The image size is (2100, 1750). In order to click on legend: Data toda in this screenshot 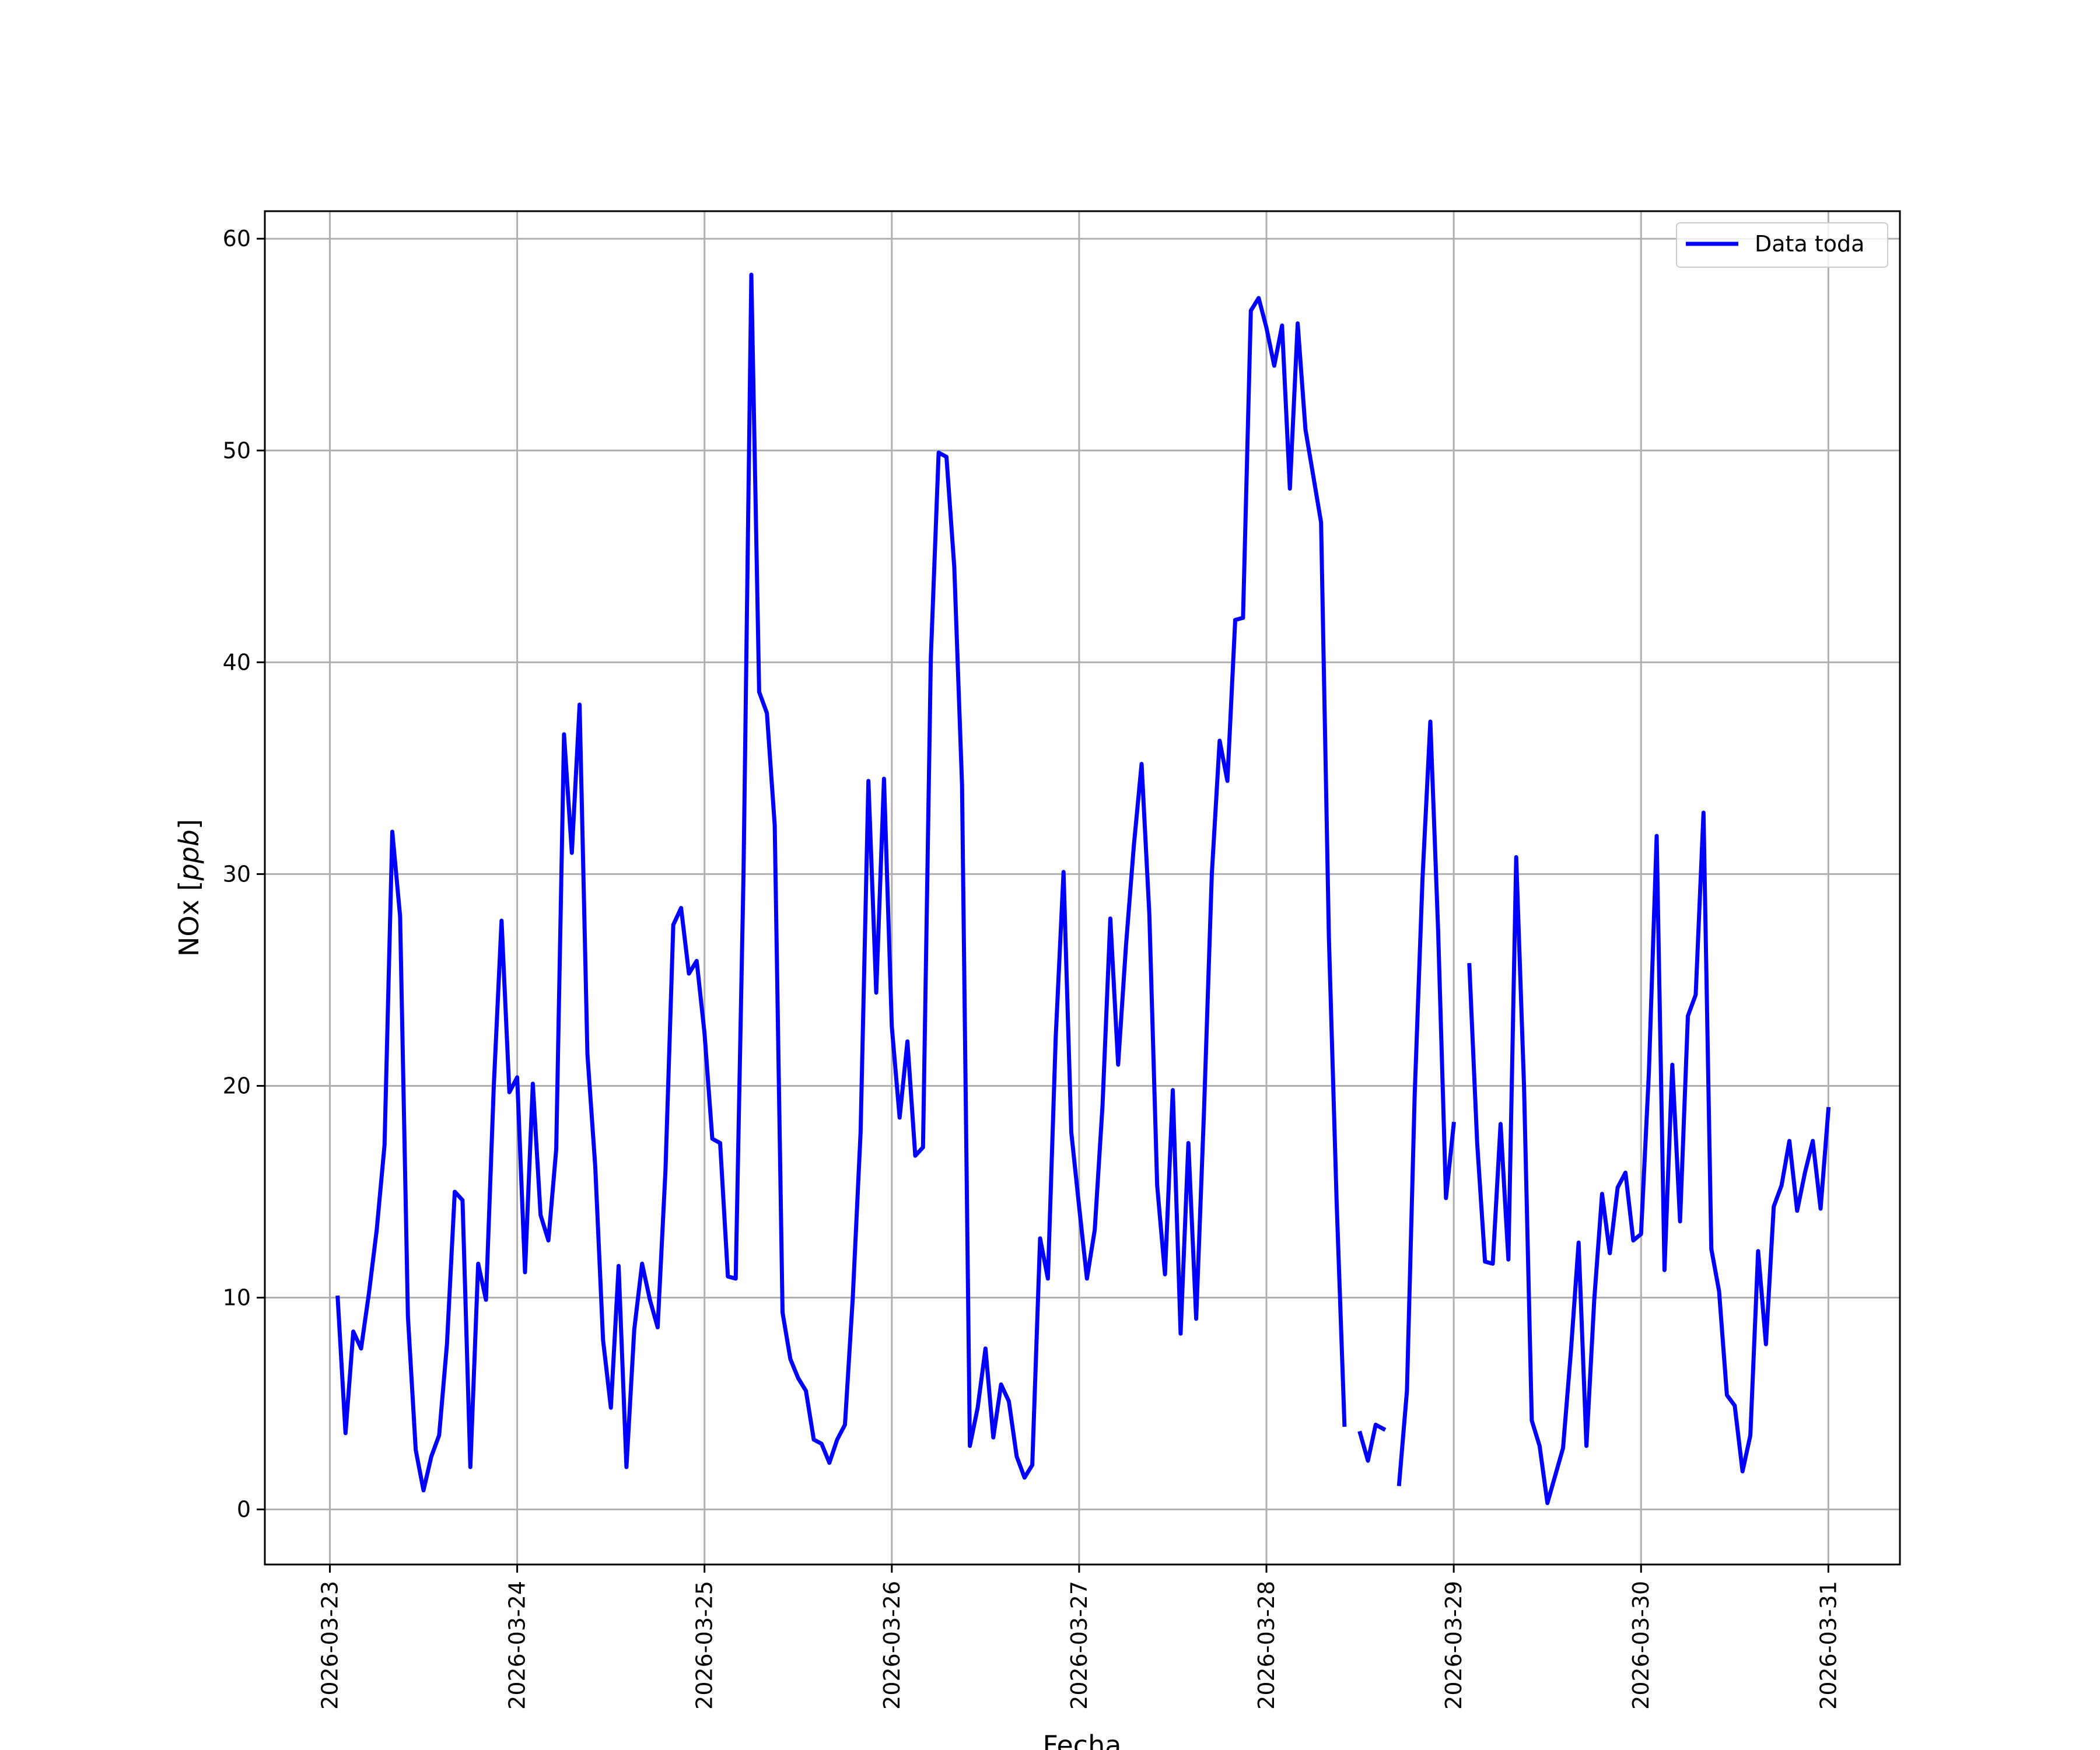, I will do `click(1782, 245)`.